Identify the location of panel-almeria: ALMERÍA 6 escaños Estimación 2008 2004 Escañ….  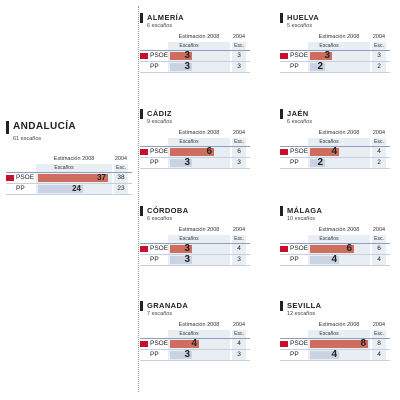
(196, 47).